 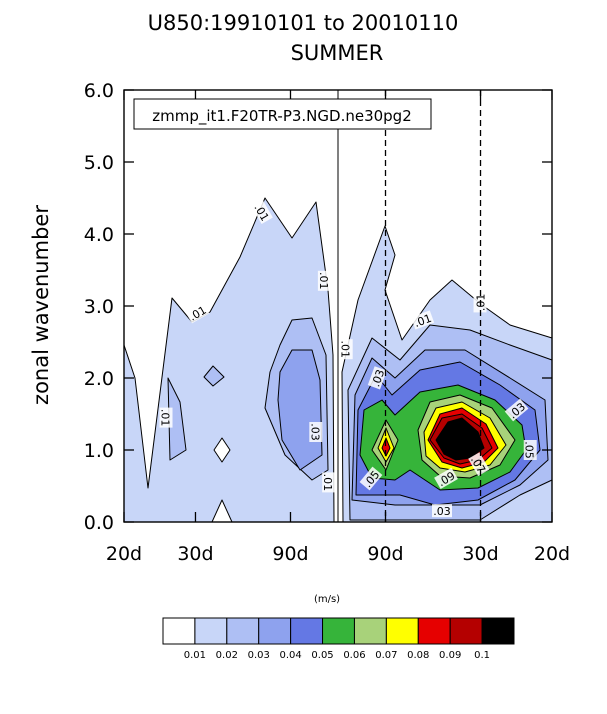 I want to click on contour-label: .05, so click(x=530, y=450).